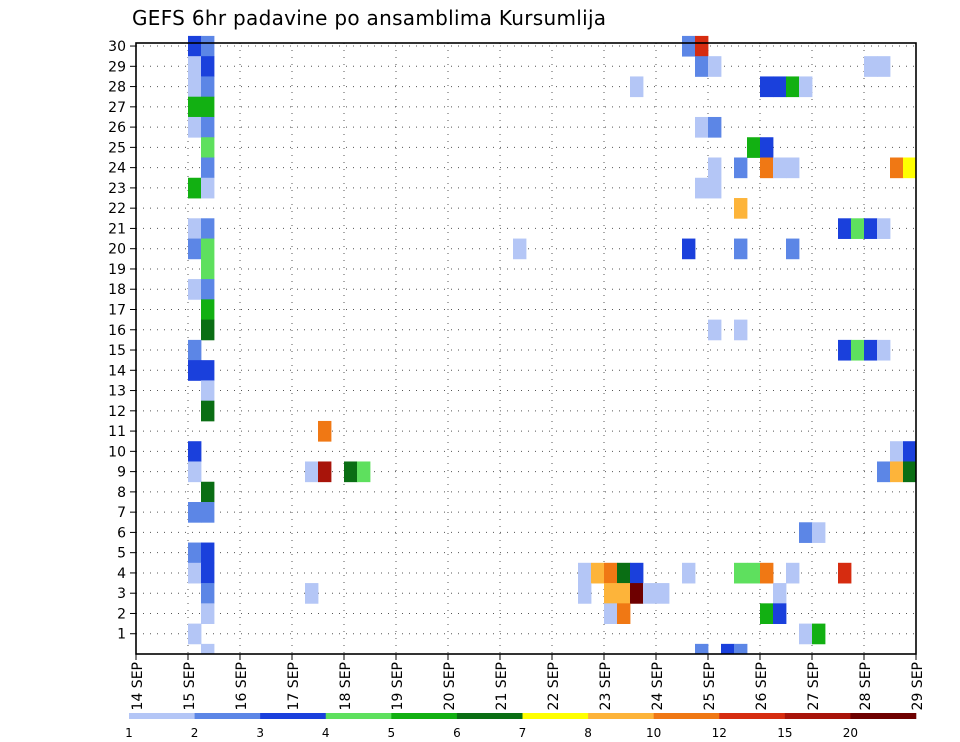  What do you see at coordinates (117, 392) in the screenshot?
I see `y-tick-label: 13` at bounding box center [117, 392].